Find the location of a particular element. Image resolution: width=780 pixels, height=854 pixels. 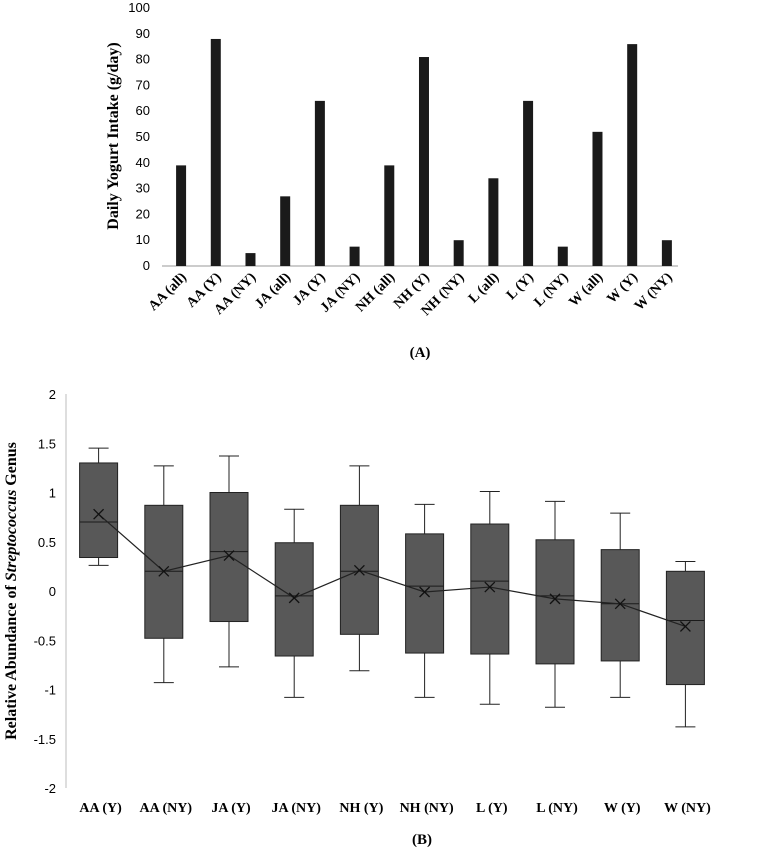

x-tick-label: NH (all) is located at coordinates (375, 292).